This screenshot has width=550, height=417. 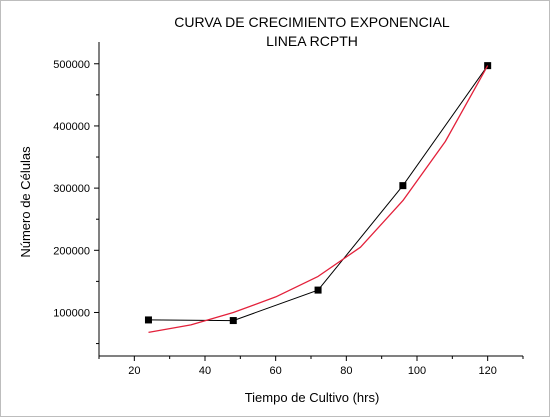 What do you see at coordinates (25, 202) in the screenshot?
I see `y-axis-label: Número de Células` at bounding box center [25, 202].